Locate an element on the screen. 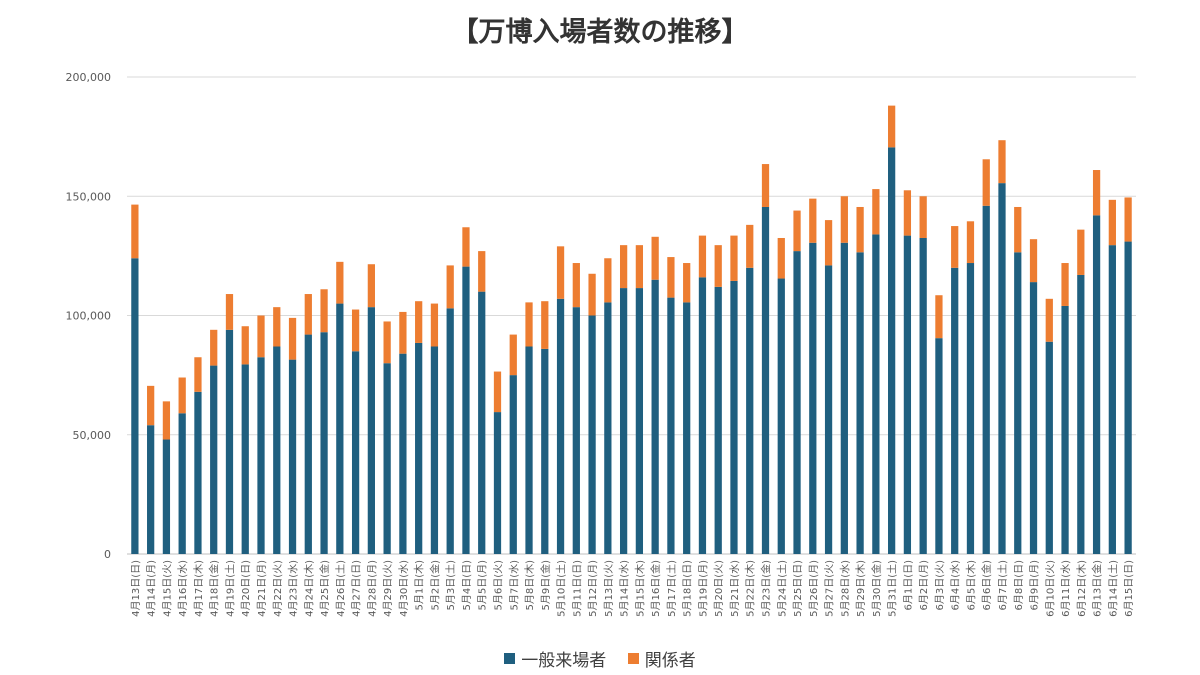  x-tick-label: 6月4日(水) is located at coordinates (956, 585).